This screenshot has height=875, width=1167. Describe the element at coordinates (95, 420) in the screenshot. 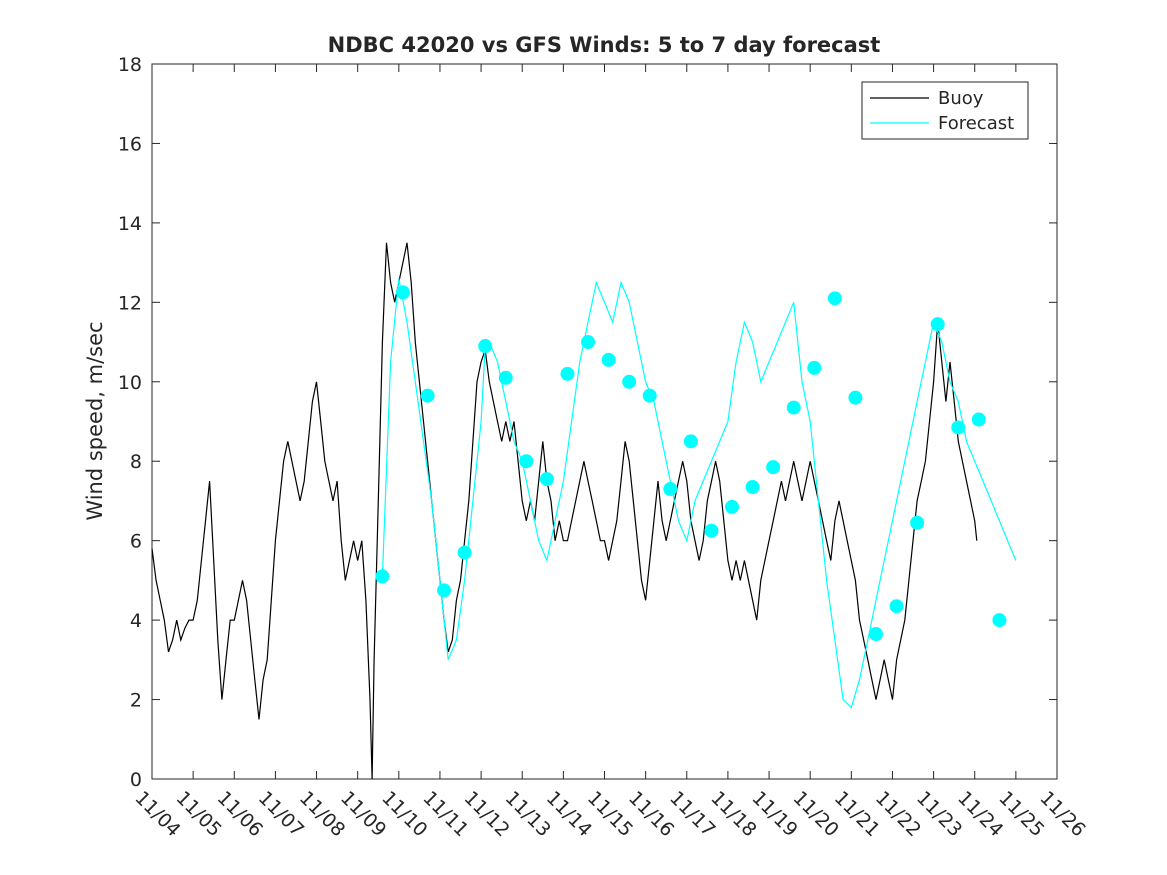

I see `y-axis-label: Wind speed, m/sec` at that location.